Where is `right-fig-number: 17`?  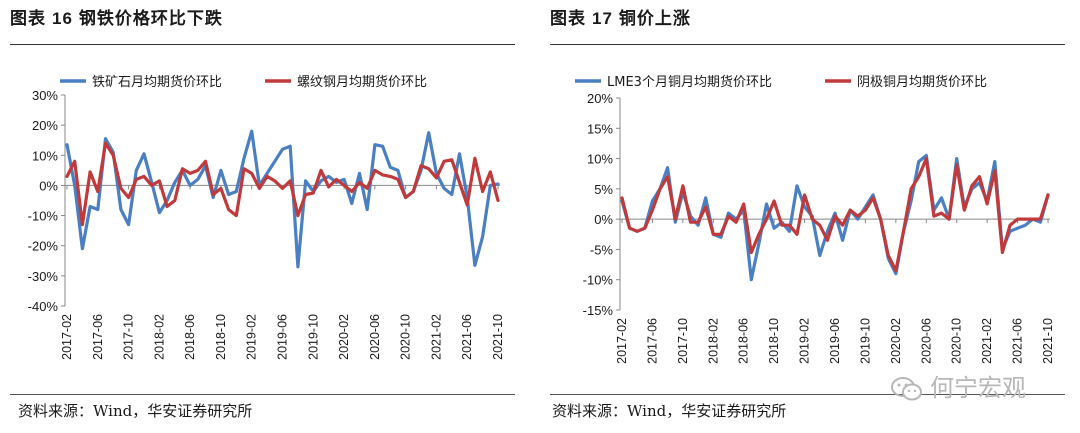
right-fig-number: 17 is located at coordinates (602, 18).